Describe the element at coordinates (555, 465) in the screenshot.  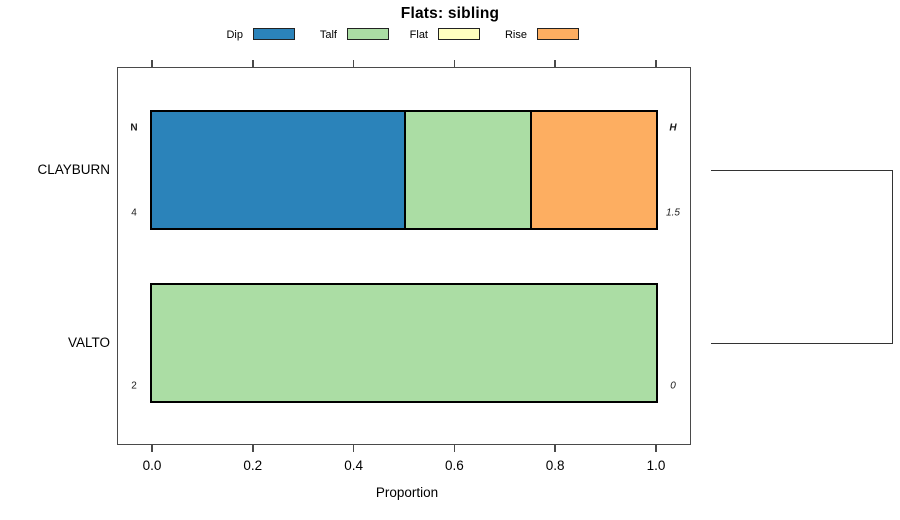
I see `x-axis-tick-label: 0.8` at that location.